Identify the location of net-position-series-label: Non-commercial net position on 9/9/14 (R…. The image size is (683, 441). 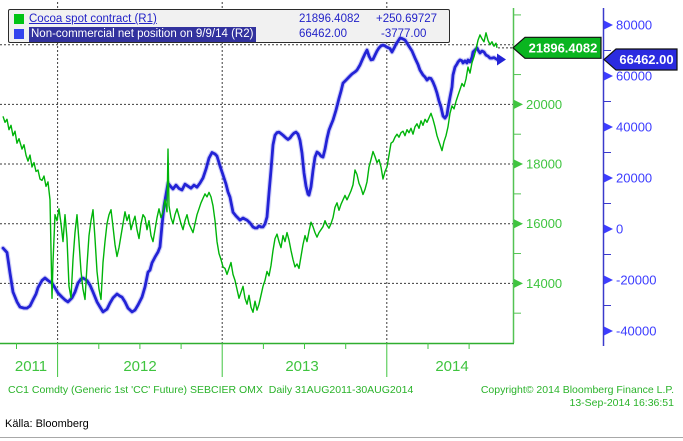
(143, 34).